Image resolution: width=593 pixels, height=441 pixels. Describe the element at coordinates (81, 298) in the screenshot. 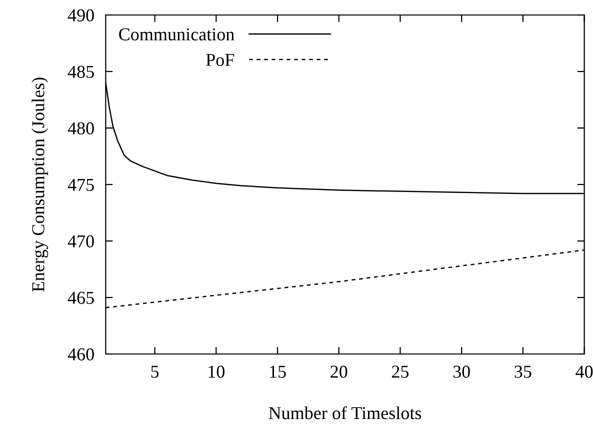

I see `y-tick-label: 465` at that location.